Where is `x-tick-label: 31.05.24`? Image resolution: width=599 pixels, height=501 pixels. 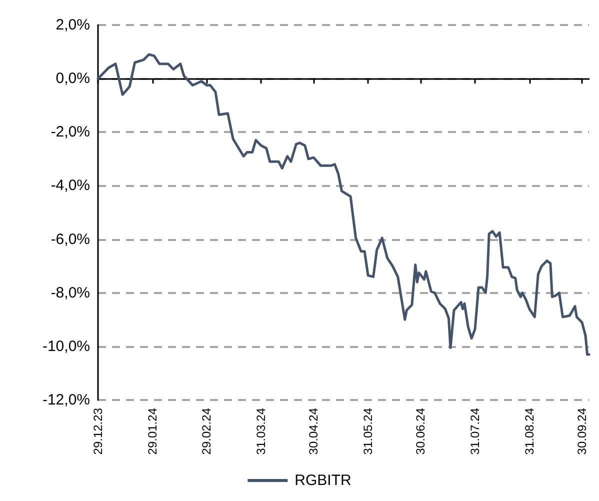 x-tick-label: 31.05.24 is located at coordinates (368, 431).